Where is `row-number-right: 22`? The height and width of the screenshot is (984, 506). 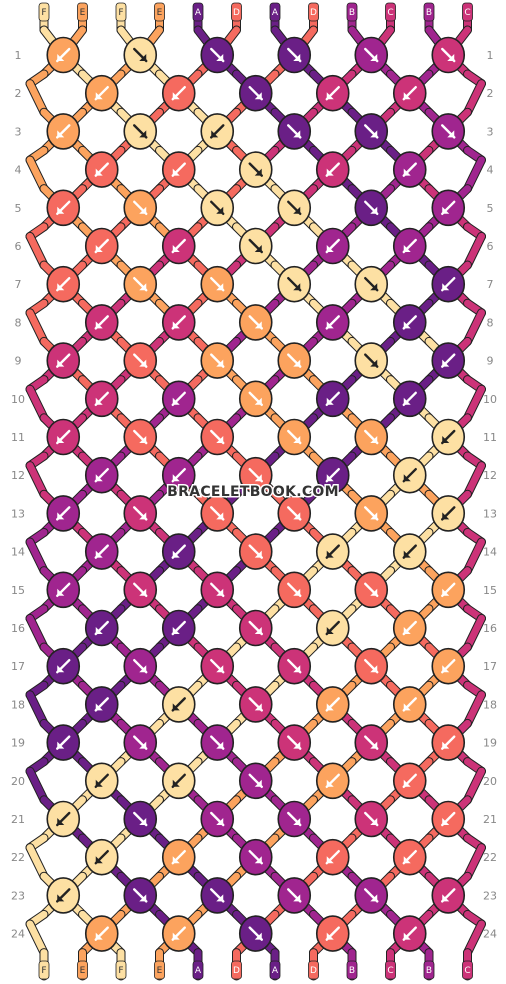
row-number-right: 22 is located at coordinates (490, 857).